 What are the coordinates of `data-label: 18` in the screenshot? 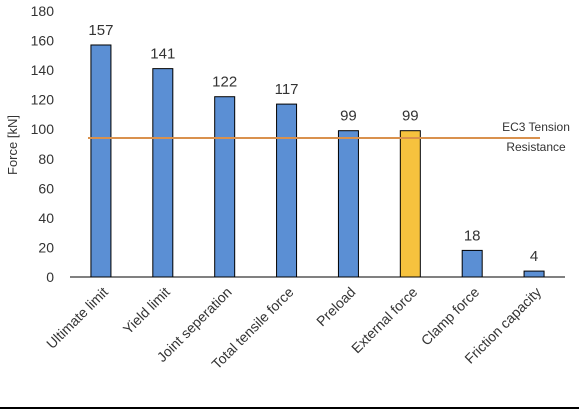 It's located at (472, 235).